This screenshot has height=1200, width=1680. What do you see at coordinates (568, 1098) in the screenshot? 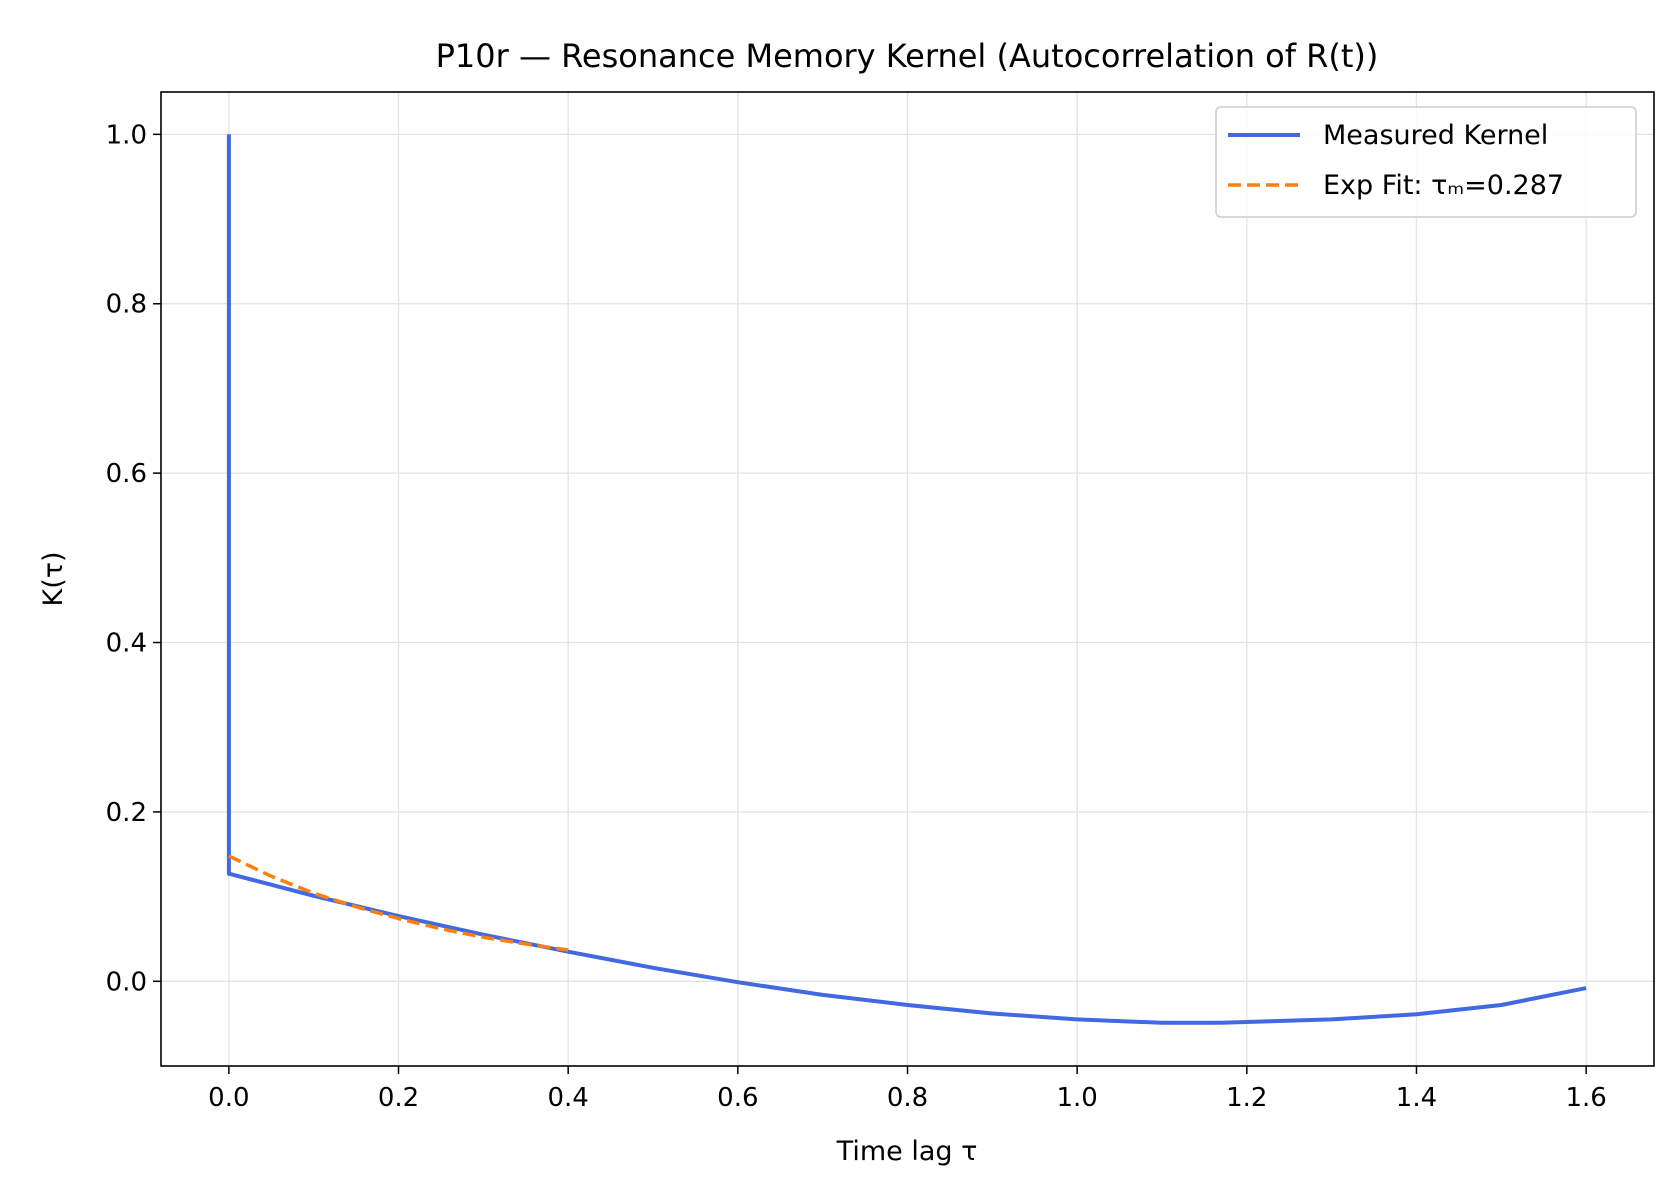
I see `x-tick-label: 0.4` at bounding box center [568, 1098].